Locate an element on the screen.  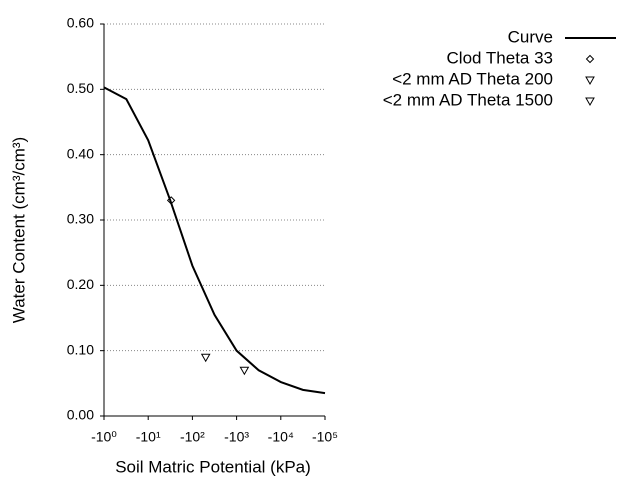
y-axis-title: Water Content (cm³/cm³) is located at coordinates (18, 230).